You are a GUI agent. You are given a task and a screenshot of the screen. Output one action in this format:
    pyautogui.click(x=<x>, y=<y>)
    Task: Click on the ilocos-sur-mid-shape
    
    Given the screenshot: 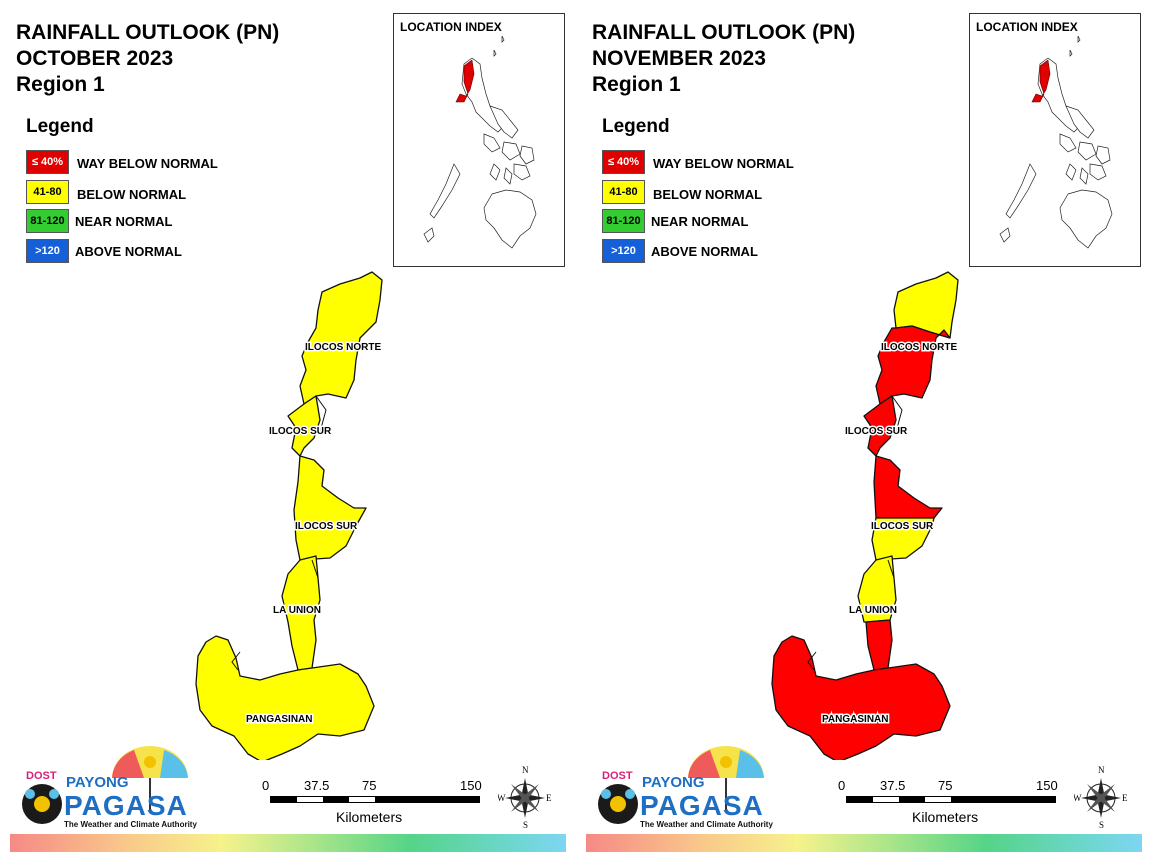 What is the action you would take?
    pyautogui.click(x=908, y=487)
    